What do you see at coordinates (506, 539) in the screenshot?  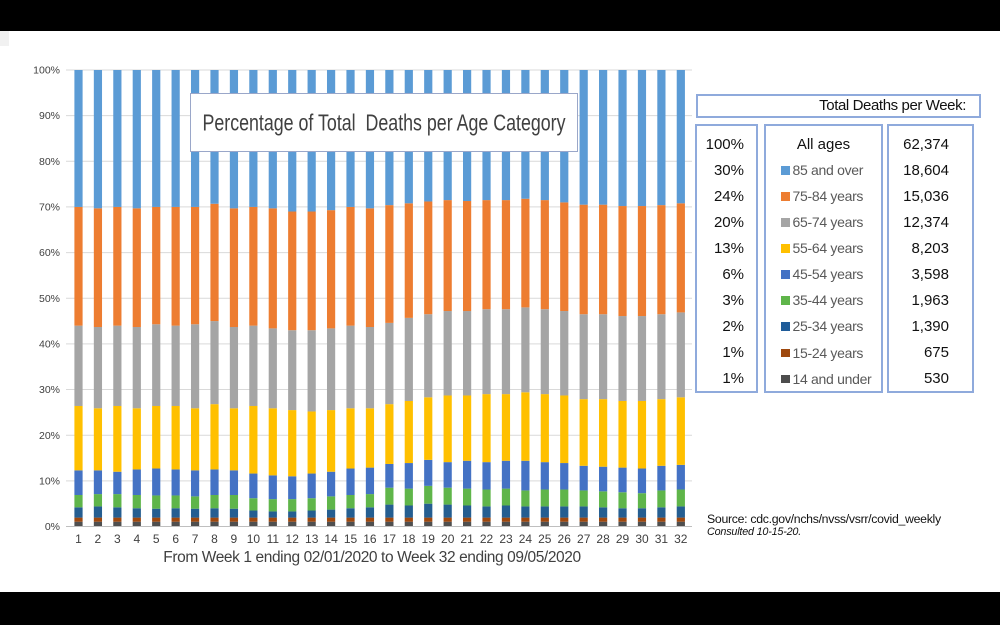 I see `svg-text: 23` at bounding box center [506, 539].